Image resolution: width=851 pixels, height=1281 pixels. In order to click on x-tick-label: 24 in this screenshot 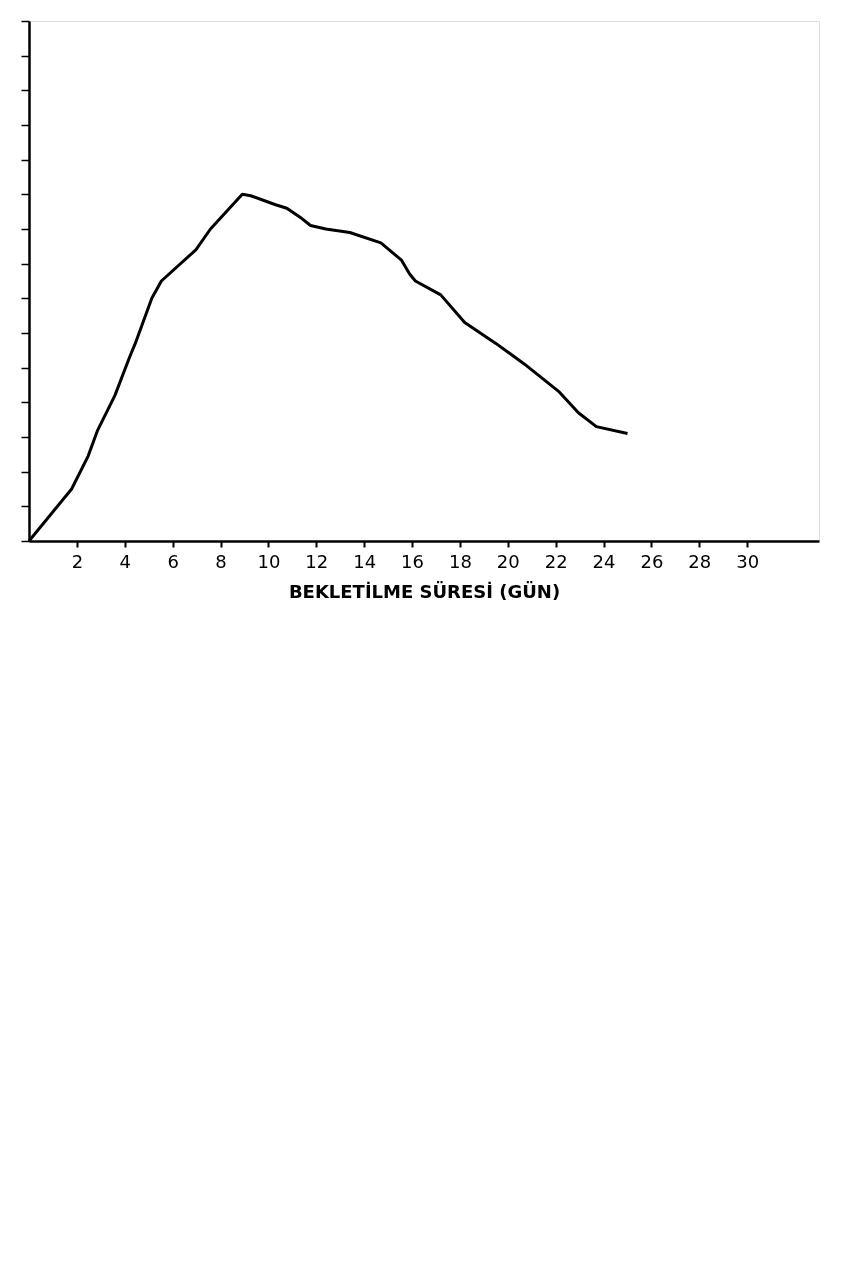, I will do `click(604, 561)`.